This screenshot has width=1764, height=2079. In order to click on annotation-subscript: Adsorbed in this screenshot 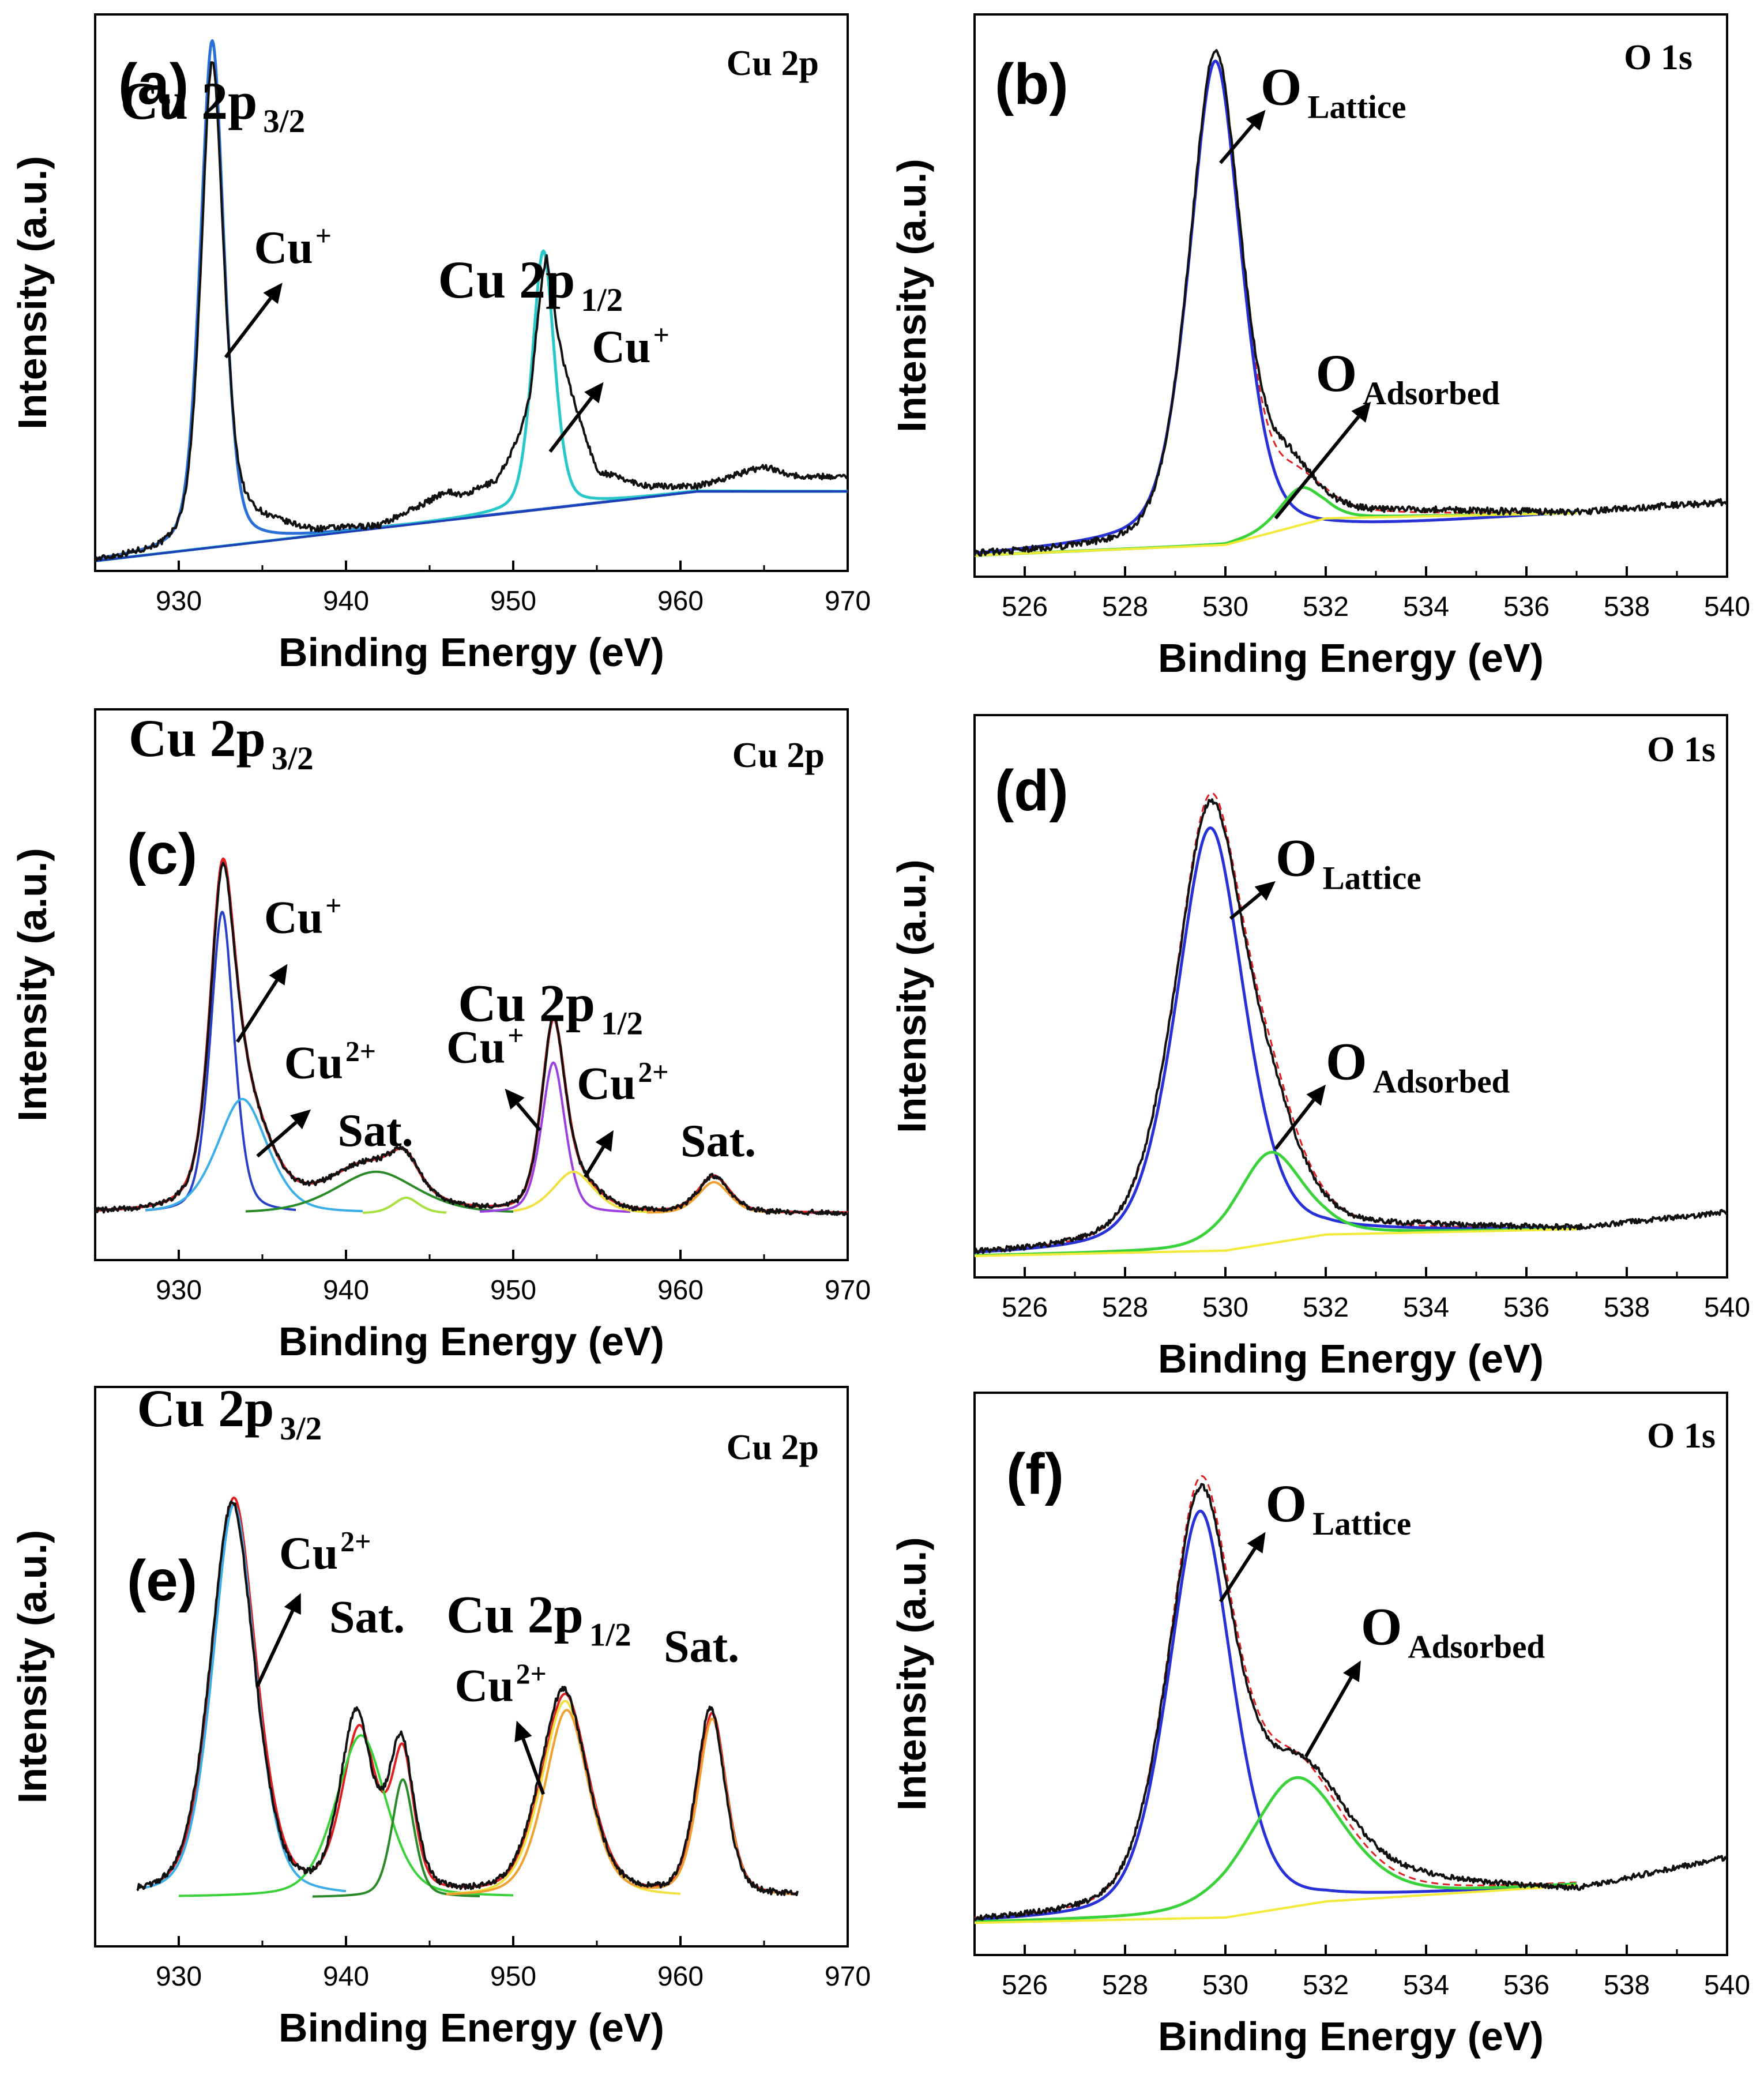, I will do `click(1431, 394)`.